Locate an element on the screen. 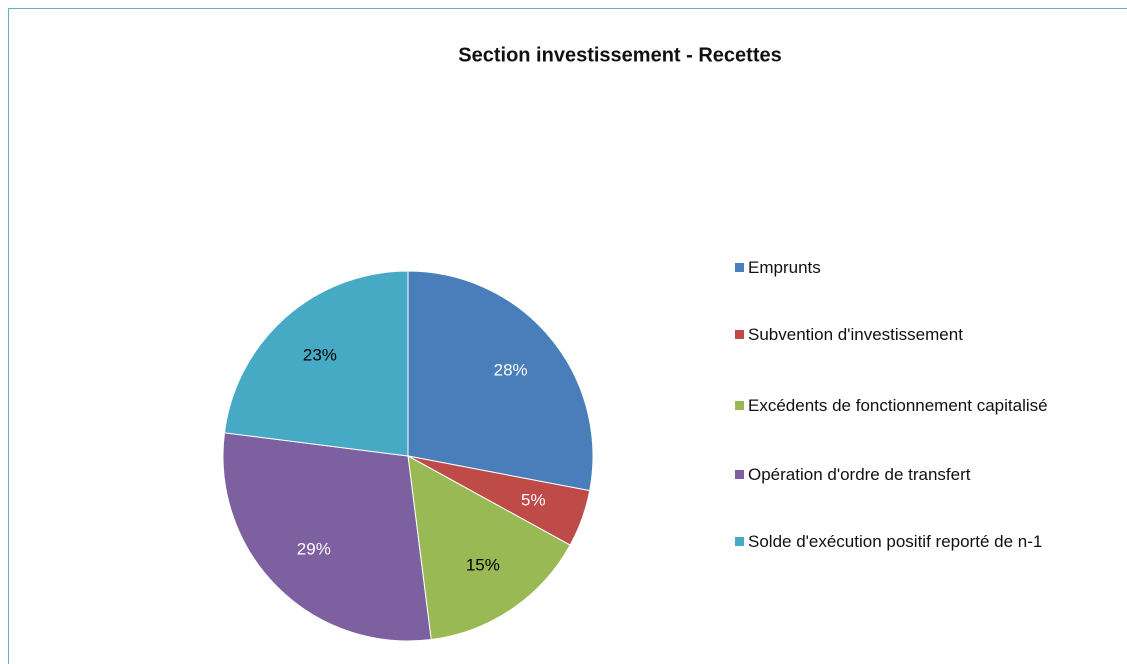  legend-item: Subvention d'investissement is located at coordinates (930, 334).